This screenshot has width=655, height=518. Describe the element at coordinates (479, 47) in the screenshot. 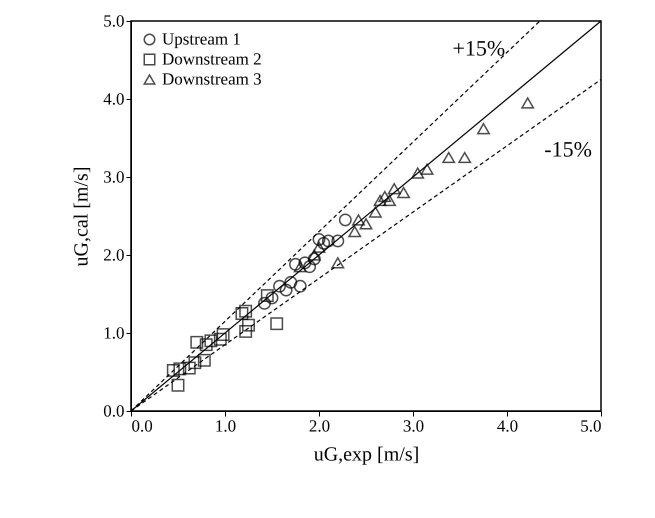

I see `annotation: +15%` at that location.